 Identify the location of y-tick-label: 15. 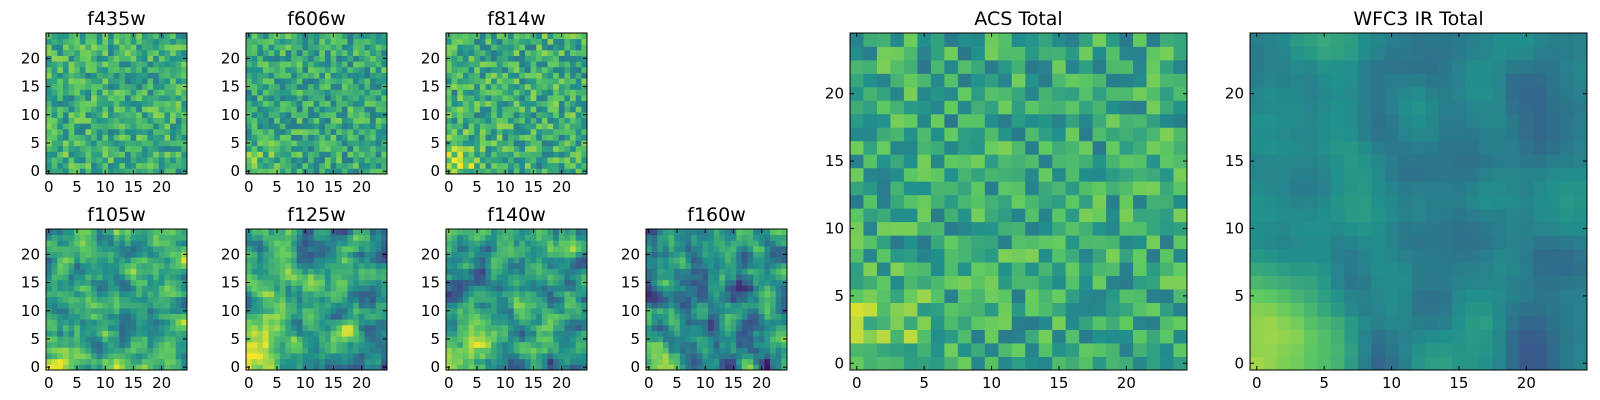
(30, 87).